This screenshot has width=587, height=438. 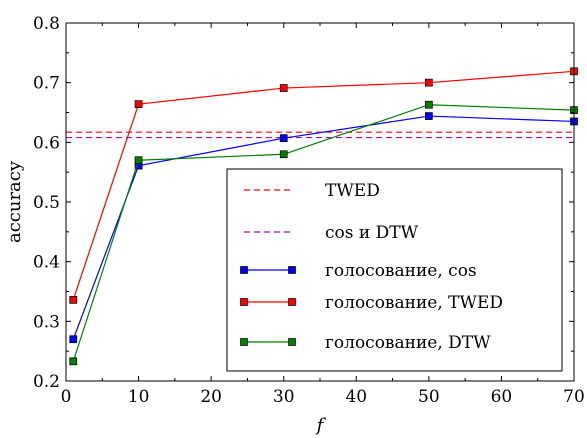 What do you see at coordinates (46, 203) in the screenshot?
I see `y-tick-label: 0.5` at bounding box center [46, 203].